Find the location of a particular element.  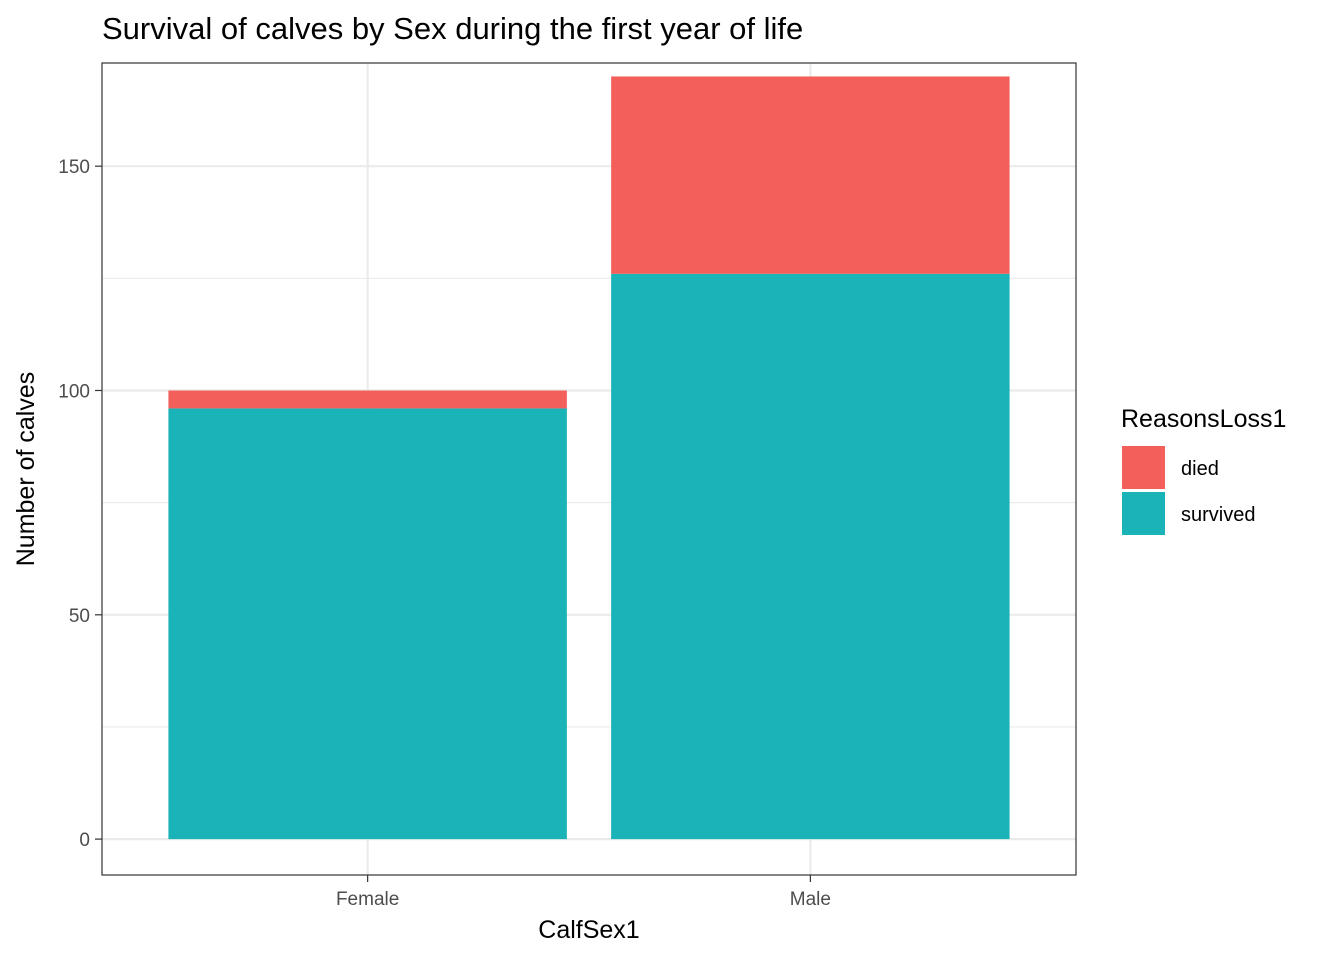

y-tick-label: 150 is located at coordinates (74, 167).